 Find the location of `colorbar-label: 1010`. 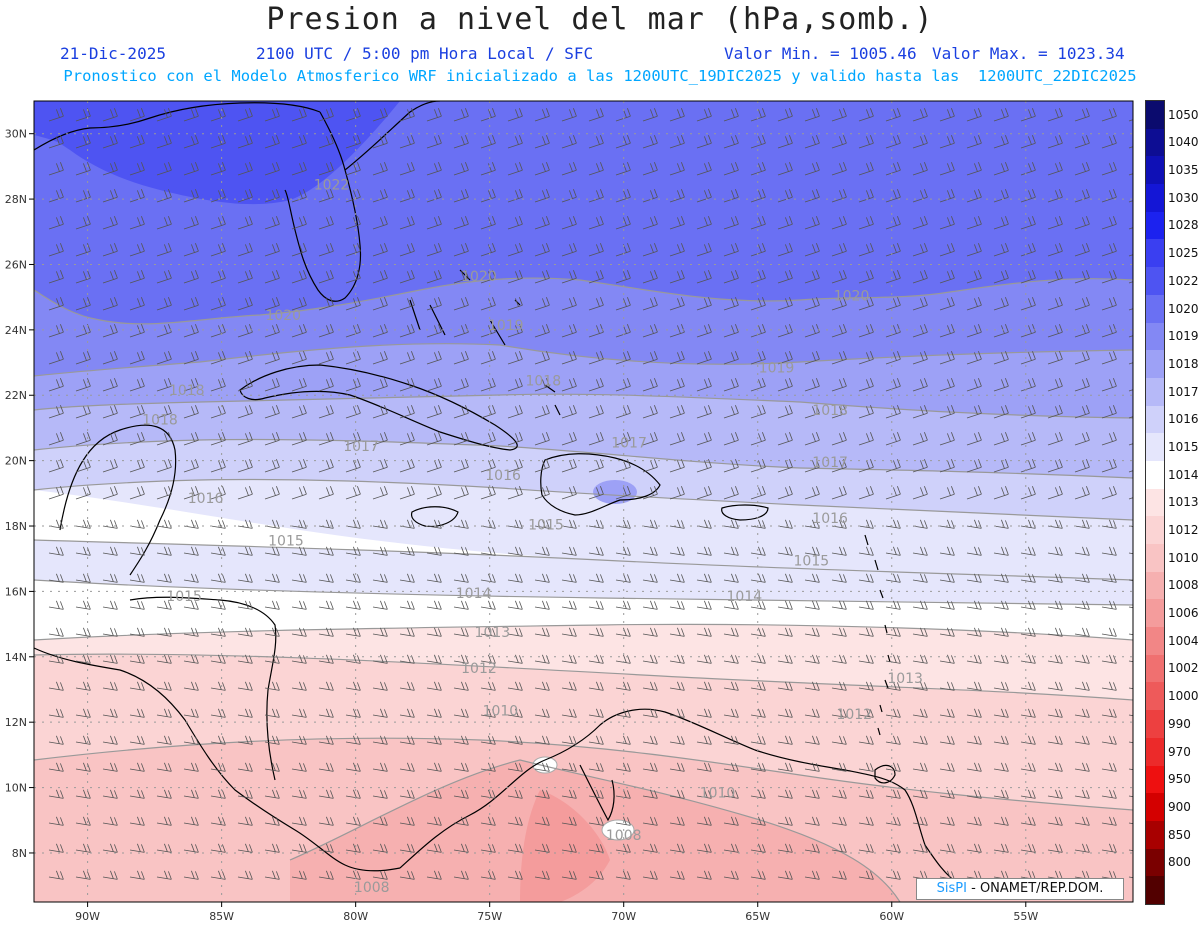

colorbar-label: 1010 is located at coordinates (1183, 557).